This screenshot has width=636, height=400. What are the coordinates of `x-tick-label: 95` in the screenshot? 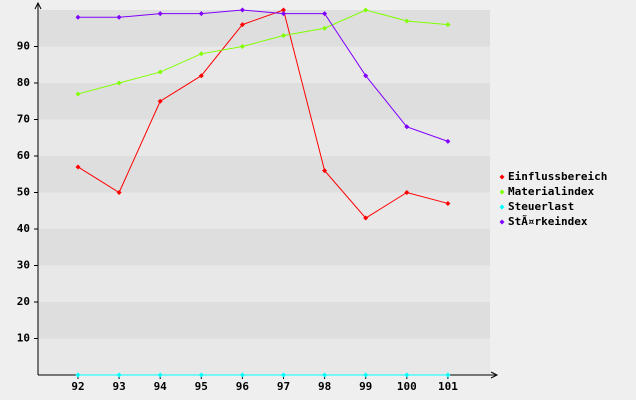 It's located at (201, 386).